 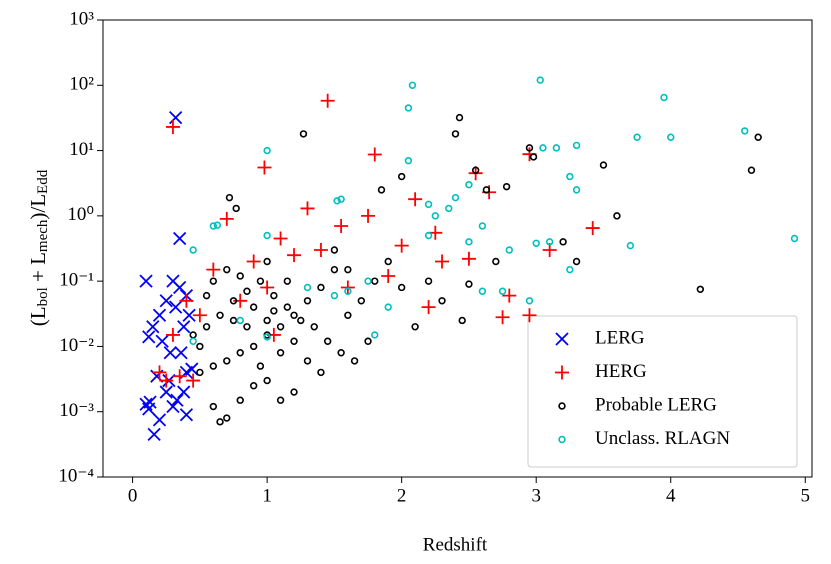 I want to click on y-tick-label: 10⁻², so click(x=76, y=345).